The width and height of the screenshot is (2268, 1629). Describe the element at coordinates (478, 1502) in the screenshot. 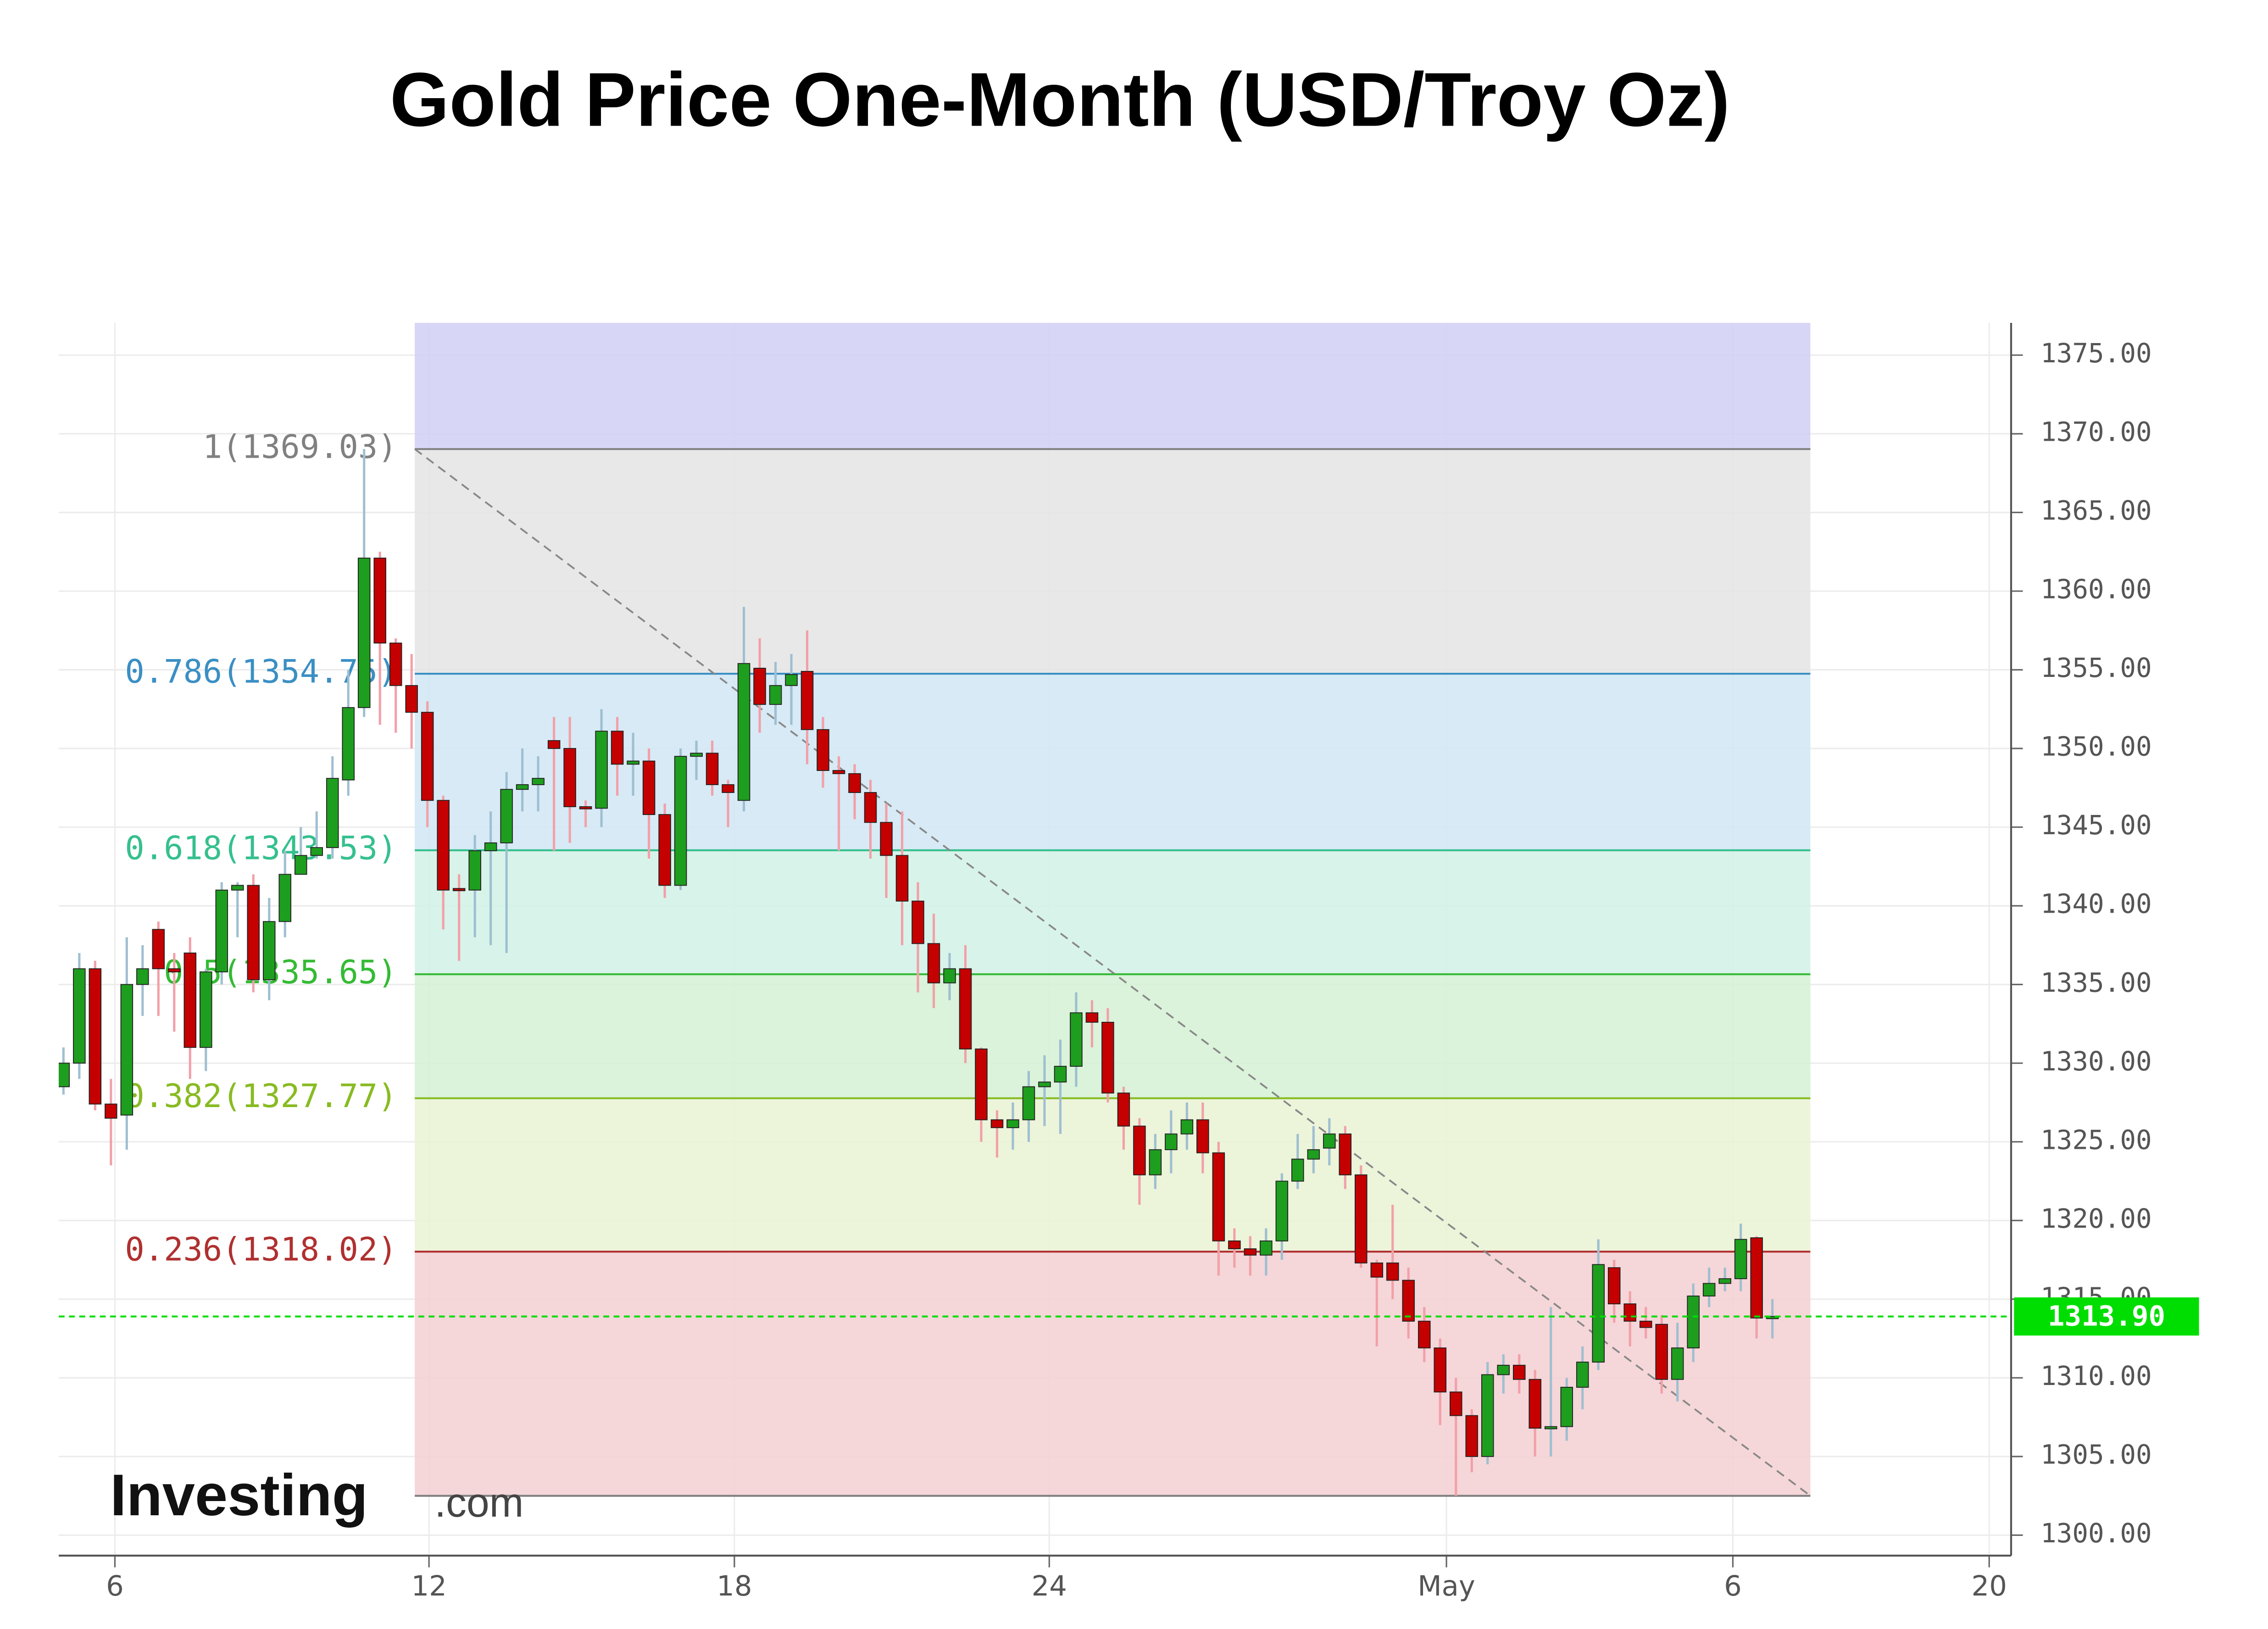

I see `brand-suffix: .com` at that location.